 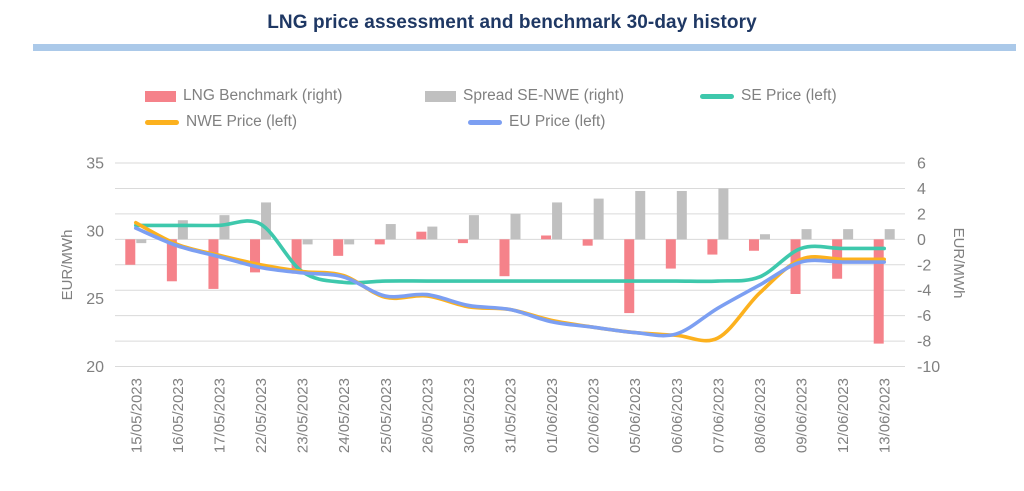 What do you see at coordinates (511, 415) in the screenshot?
I see `x-axis-label: 31/05/2023` at bounding box center [511, 415].